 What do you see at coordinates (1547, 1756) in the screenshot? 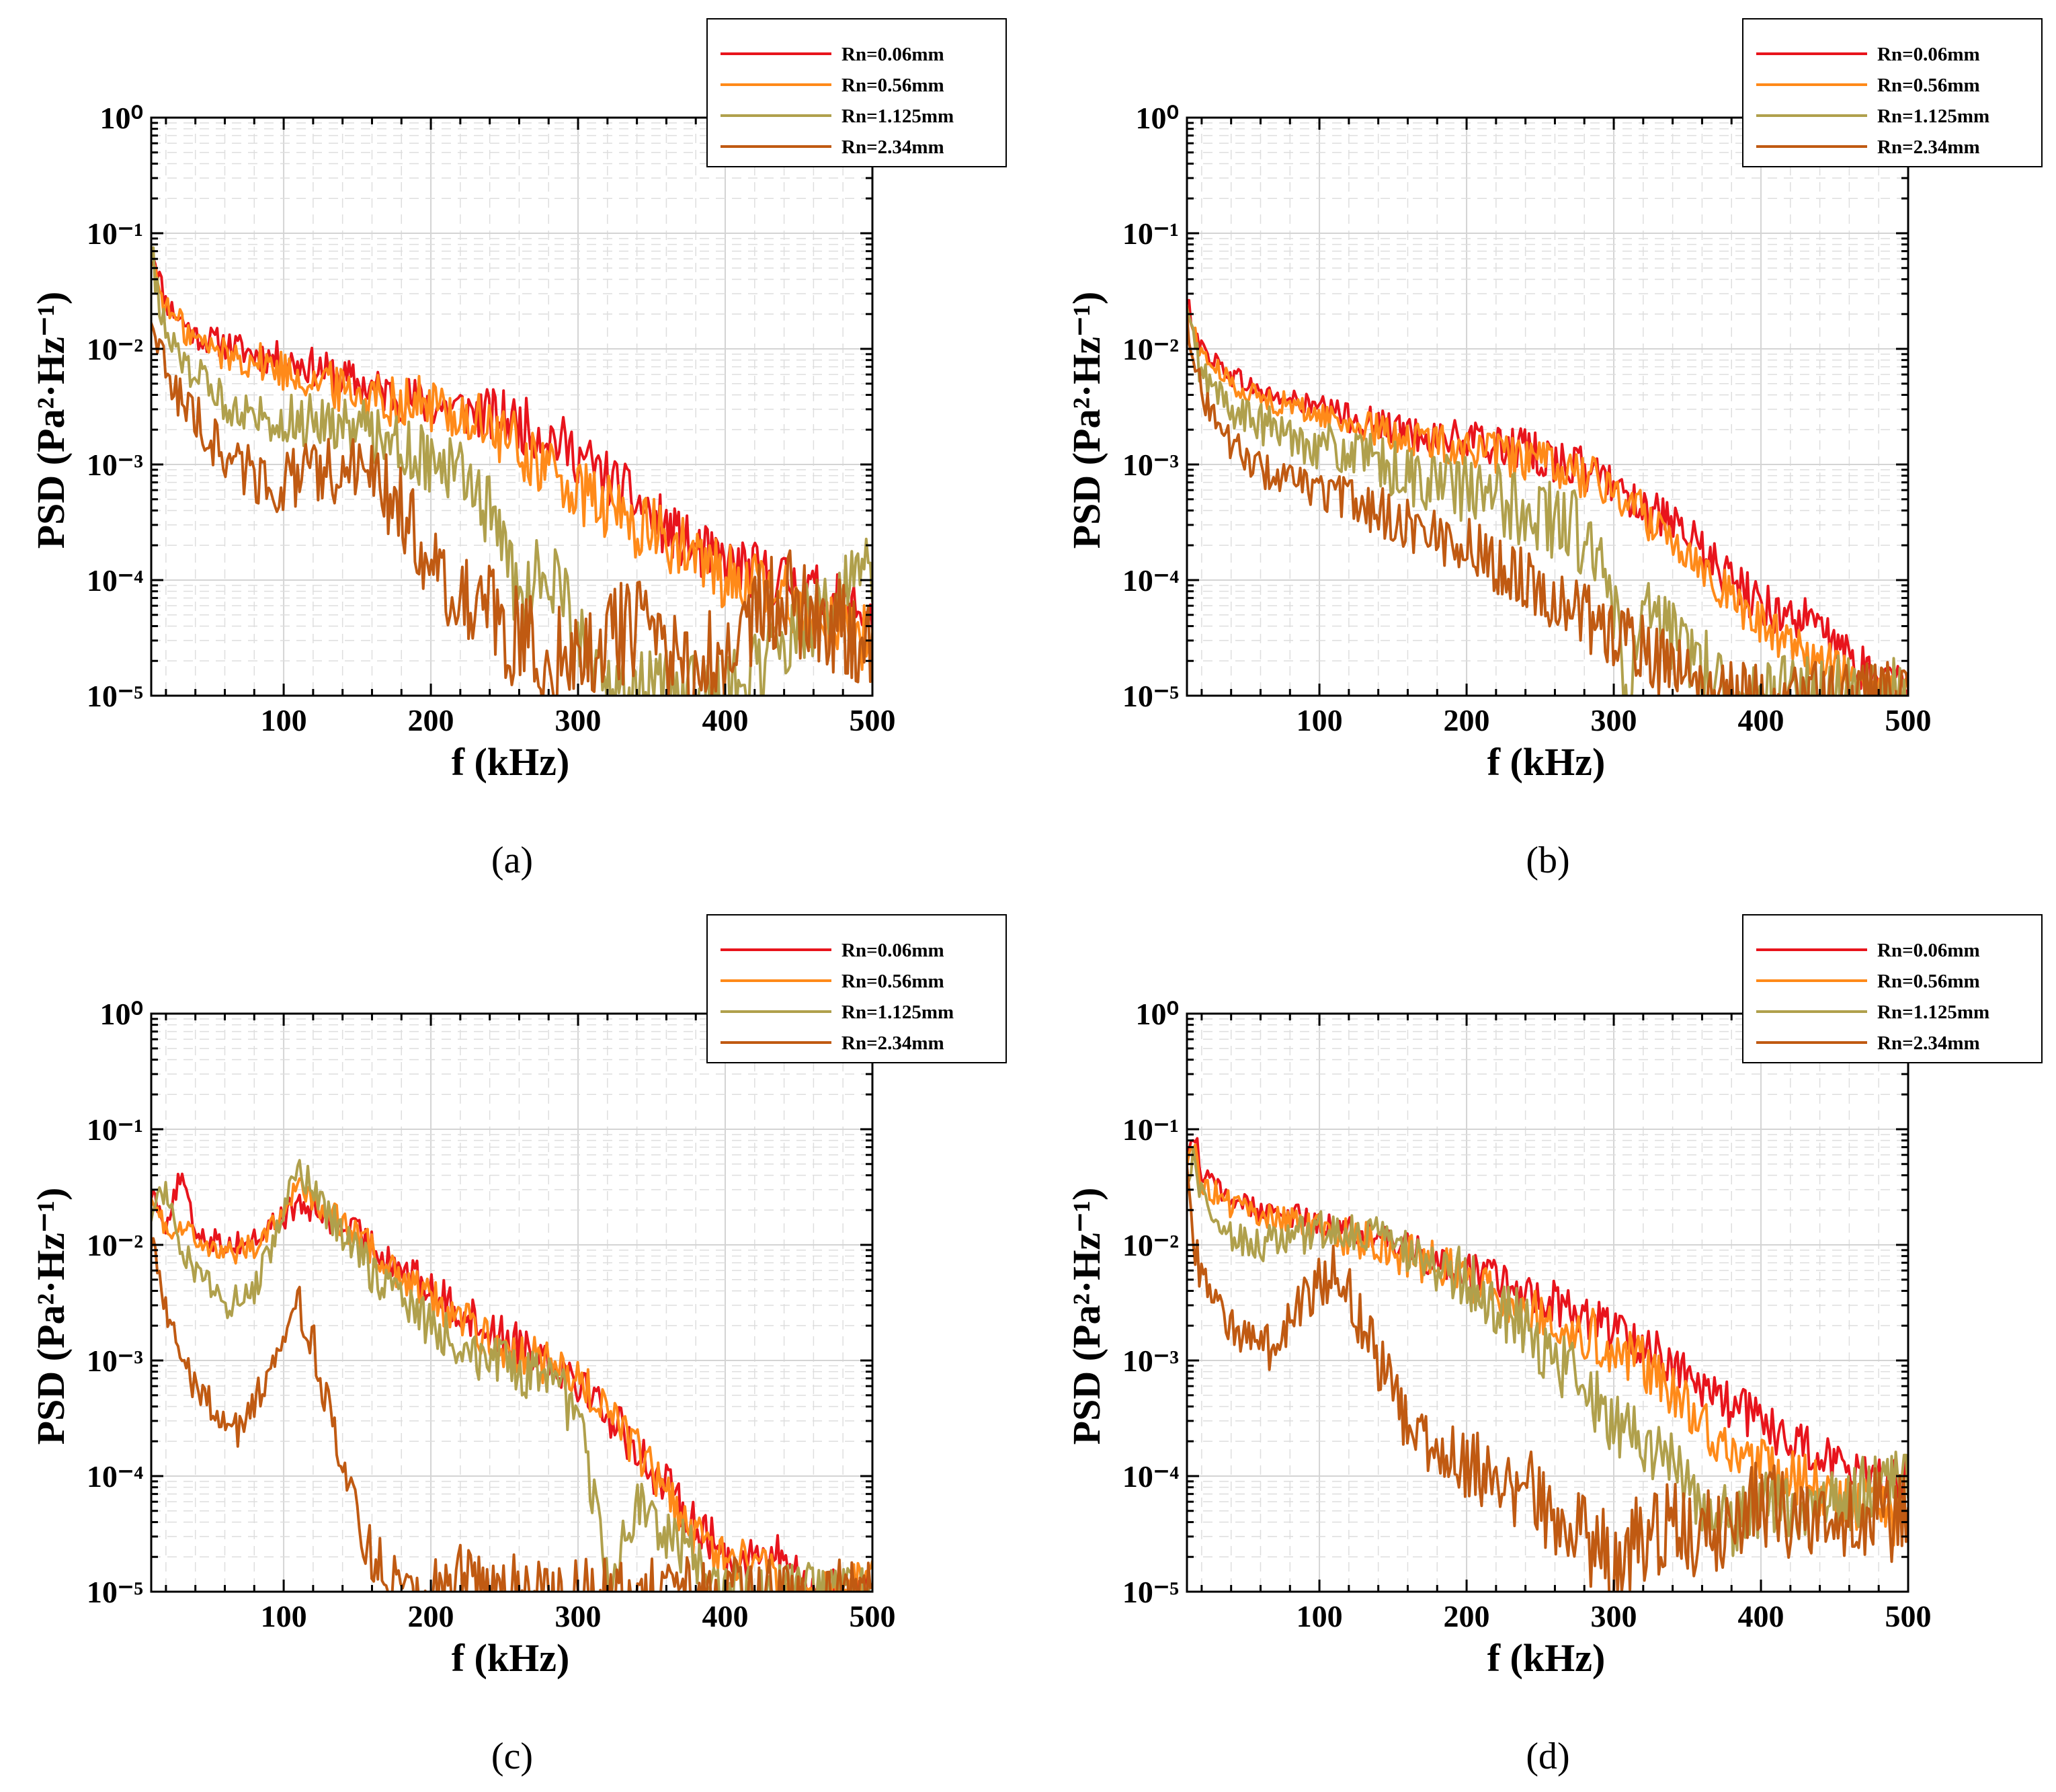
I see `panel-label: (d)` at bounding box center [1547, 1756].